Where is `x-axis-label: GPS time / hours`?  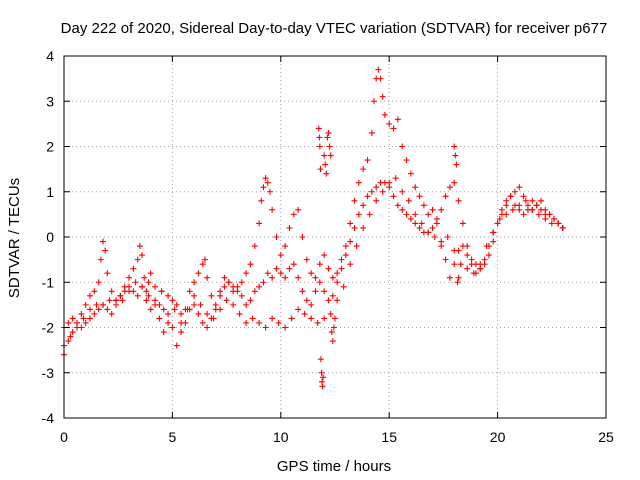
x-axis-label: GPS time / hours is located at coordinates (334, 466).